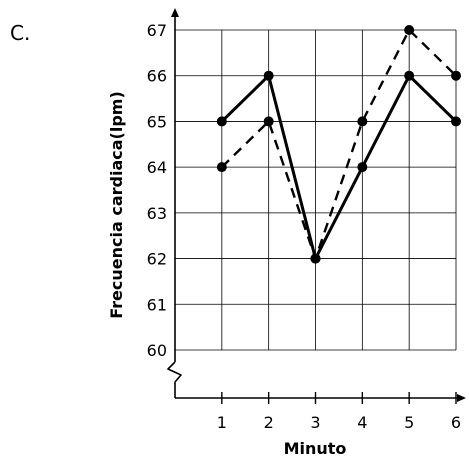 The width and height of the screenshot is (469, 465). Describe the element at coordinates (269, 422) in the screenshot. I see `x-tick-label: 2` at that location.